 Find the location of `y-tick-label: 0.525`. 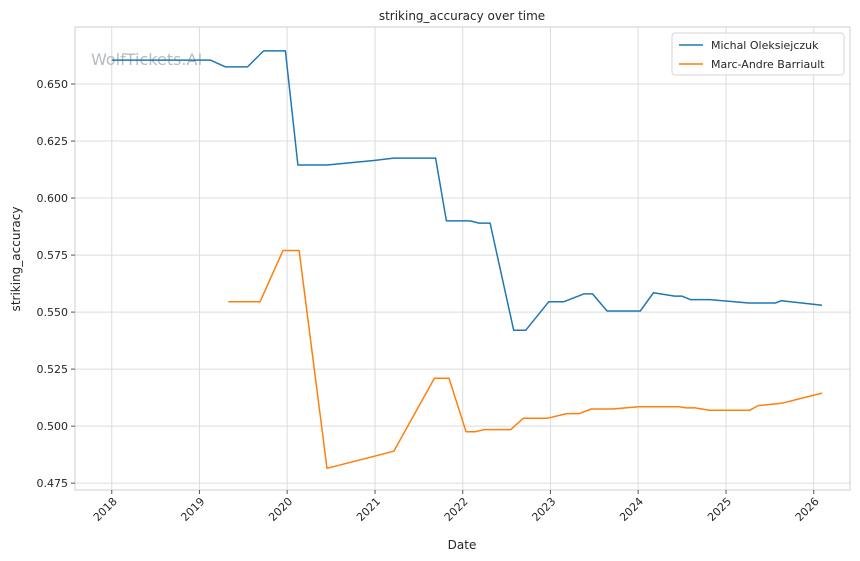

y-tick-label: 0.525 is located at coordinates (53, 369).